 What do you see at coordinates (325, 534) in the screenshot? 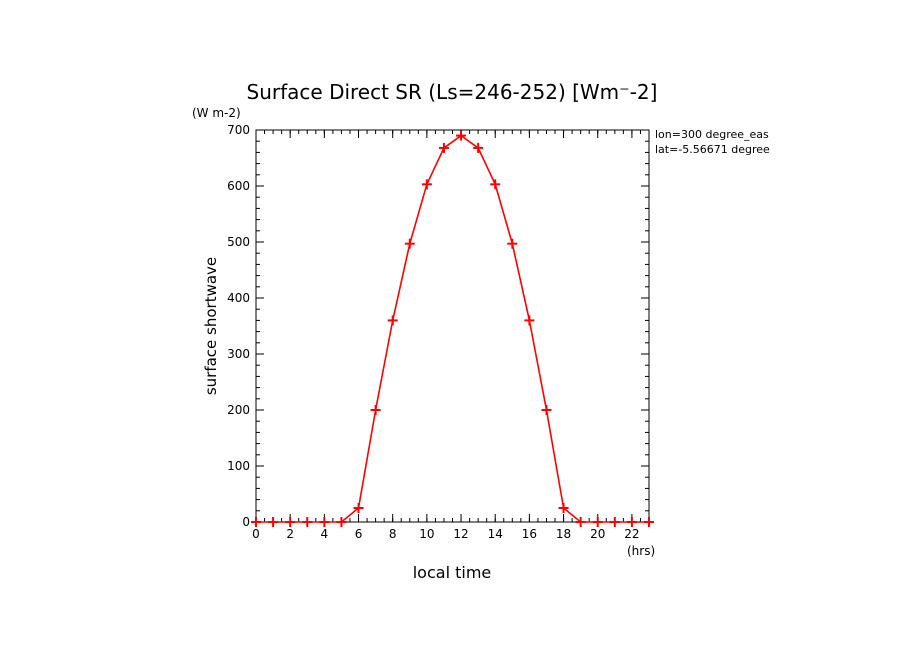
I see `x-tick-label: 4` at bounding box center [325, 534].